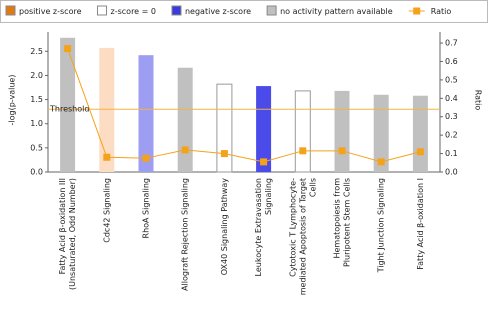 This screenshot has height=316, width=488. What do you see at coordinates (36, 123) in the screenshot?
I see `y-tick-label: 1.0` at bounding box center [36, 123].